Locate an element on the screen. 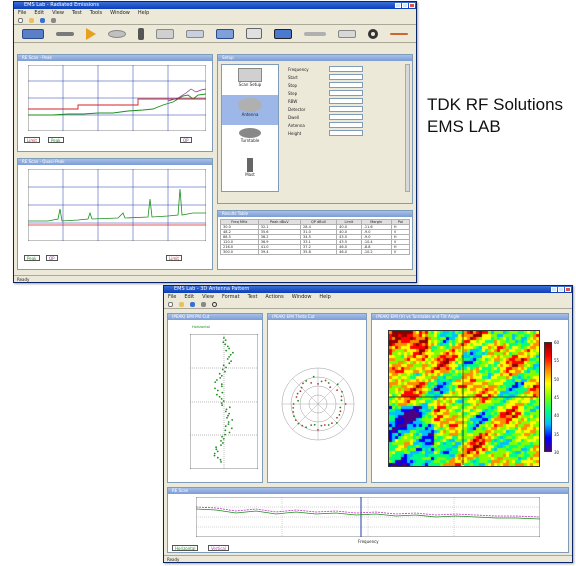 Image resolution: width=576 pixels, height=566 pixels. dwell-field is located at coordinates (346, 117).